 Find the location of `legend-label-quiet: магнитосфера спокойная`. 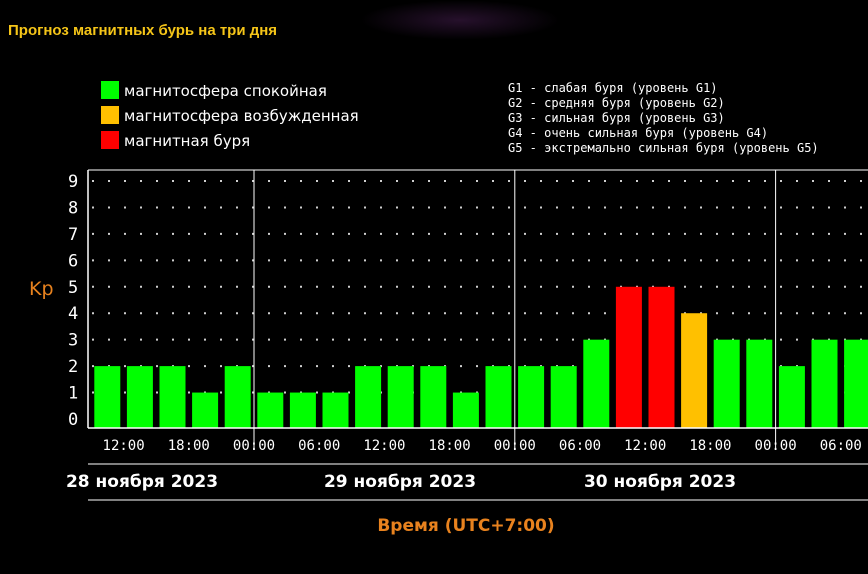

legend-label-quiet: магнитосфера спокойная is located at coordinates (225, 91).